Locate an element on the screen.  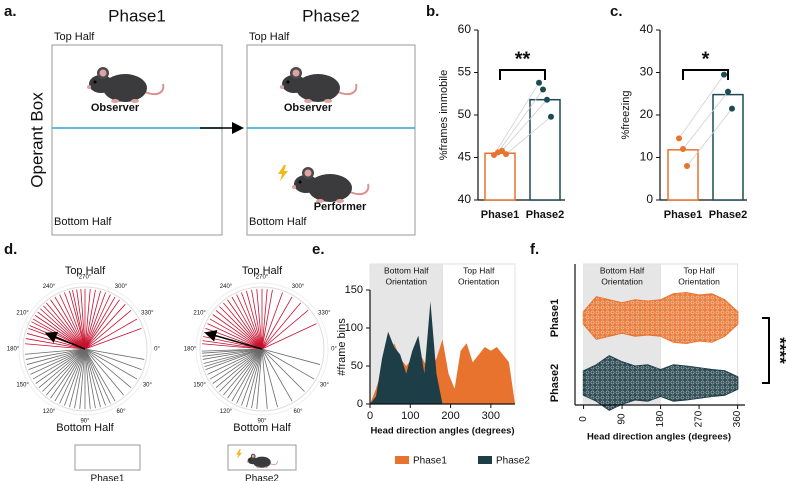
angle-tick-label: 60° is located at coordinates (298, 412).